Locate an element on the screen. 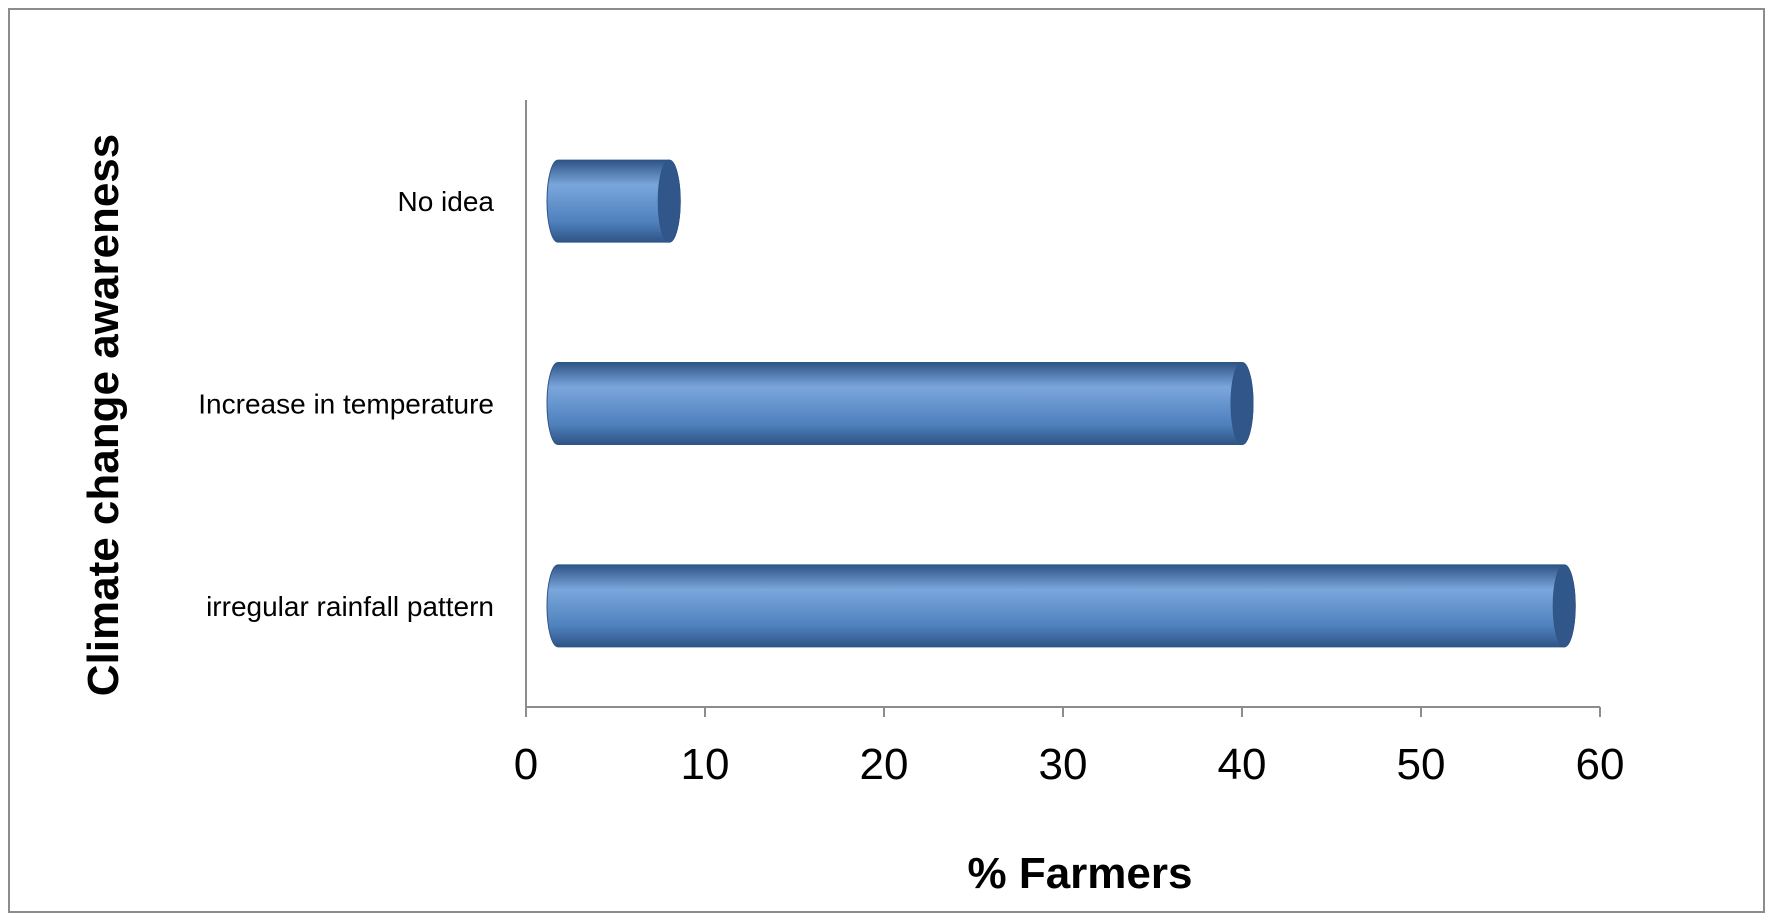  x-tick-label: 60 is located at coordinates (1600, 764).